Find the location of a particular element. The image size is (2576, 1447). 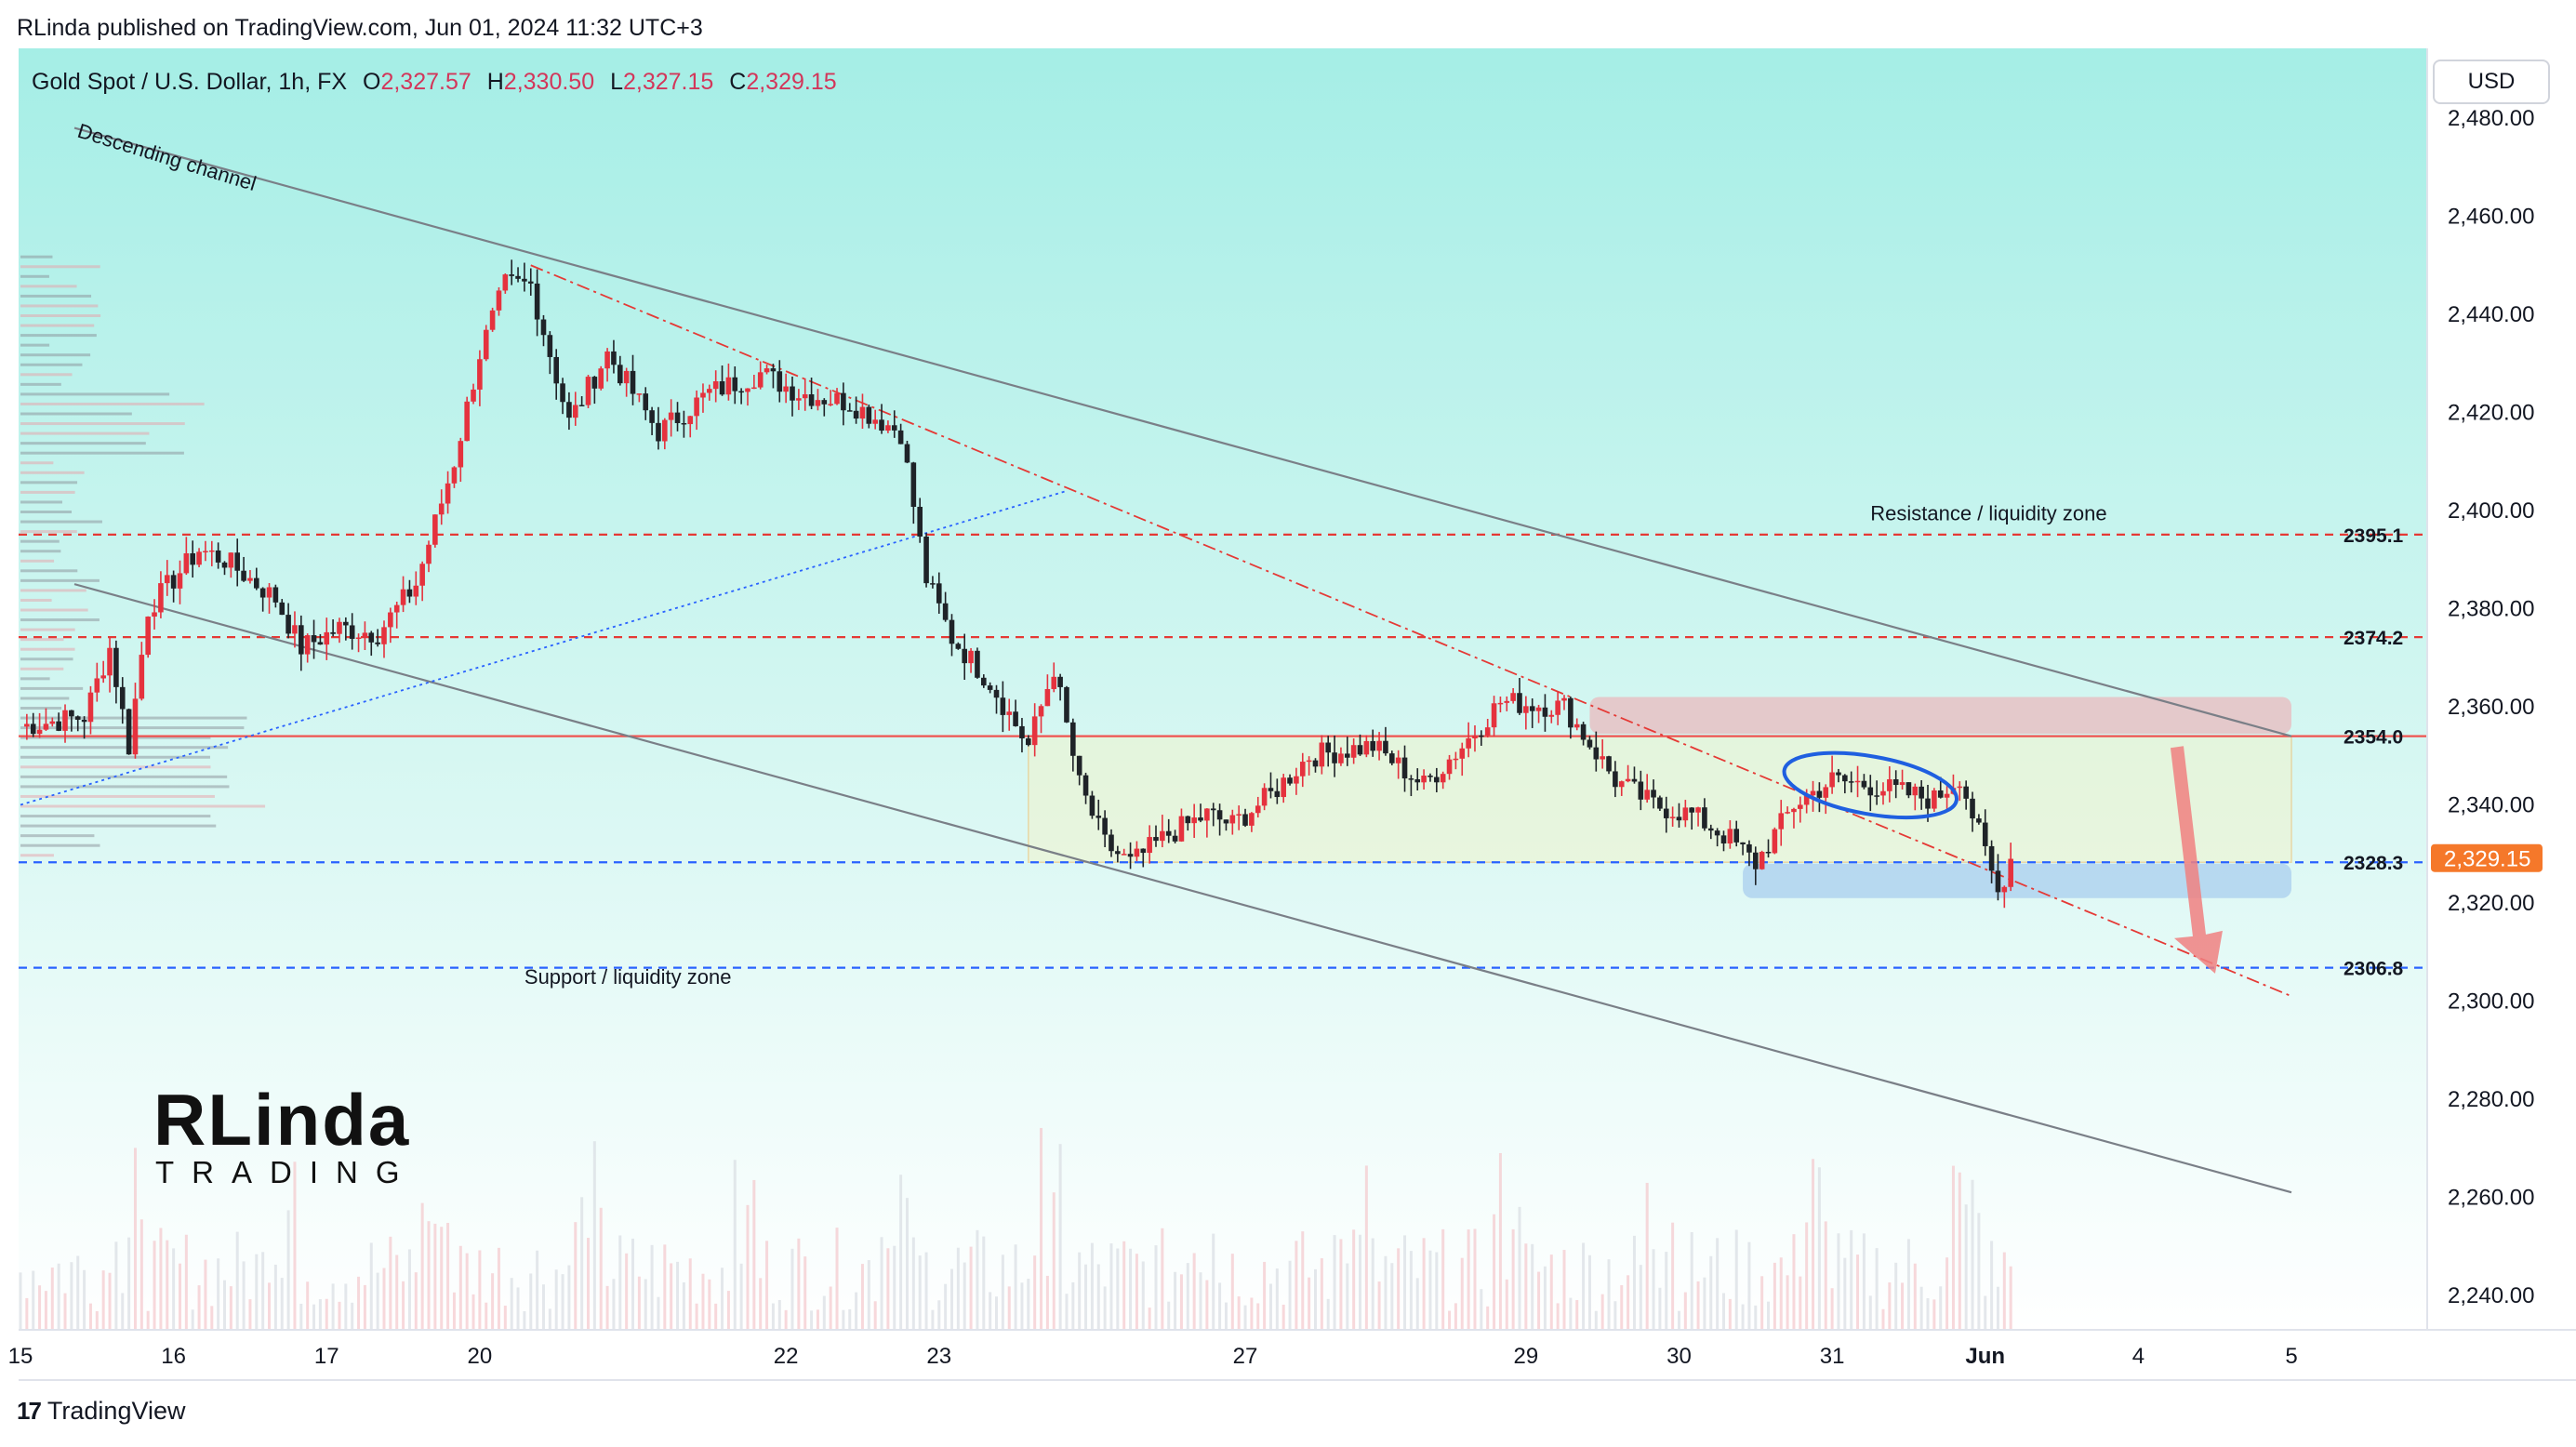

currency-button: USD is located at coordinates (2491, 82).